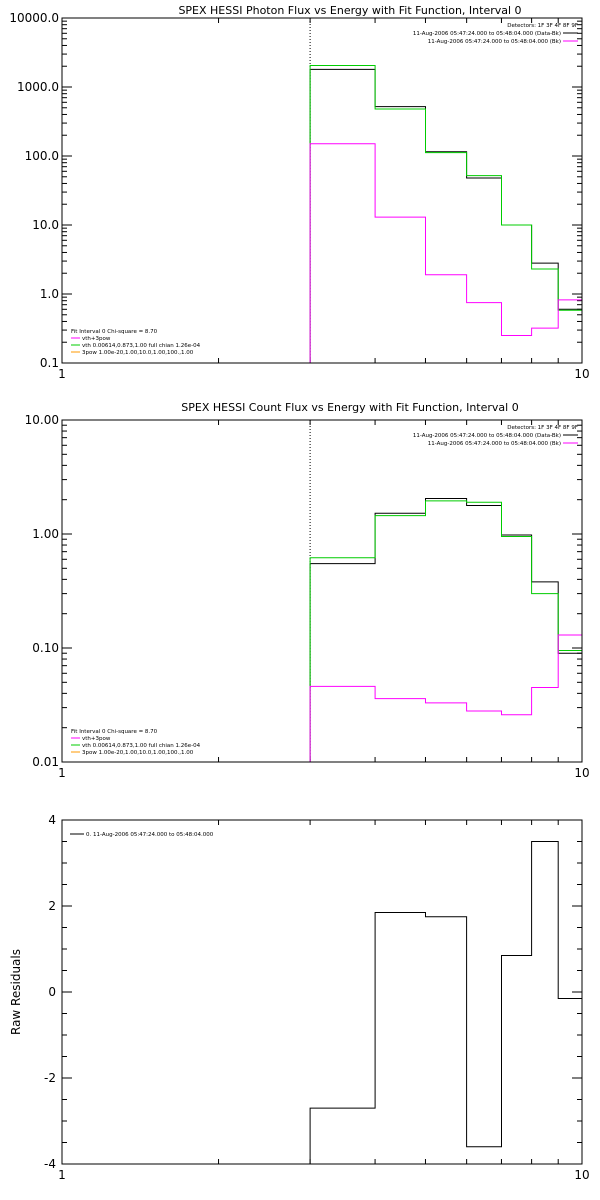  Describe the element at coordinates (42, 156) in the screenshot. I see `photon-y-tick-label: 100.0` at that location.